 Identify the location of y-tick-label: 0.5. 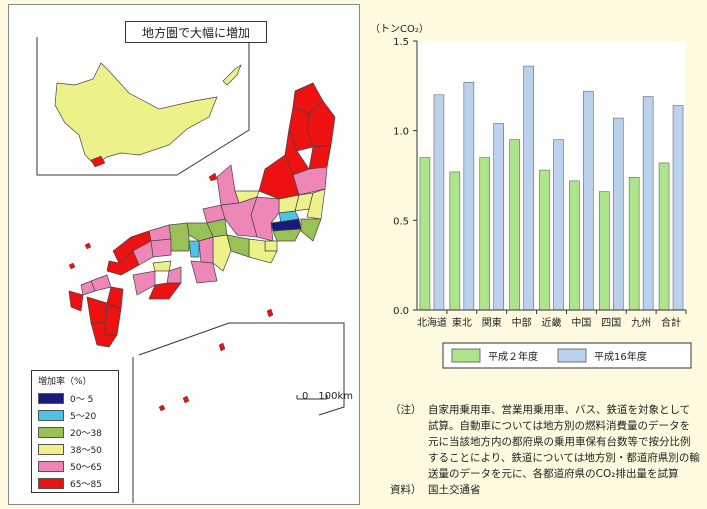
(401, 221).